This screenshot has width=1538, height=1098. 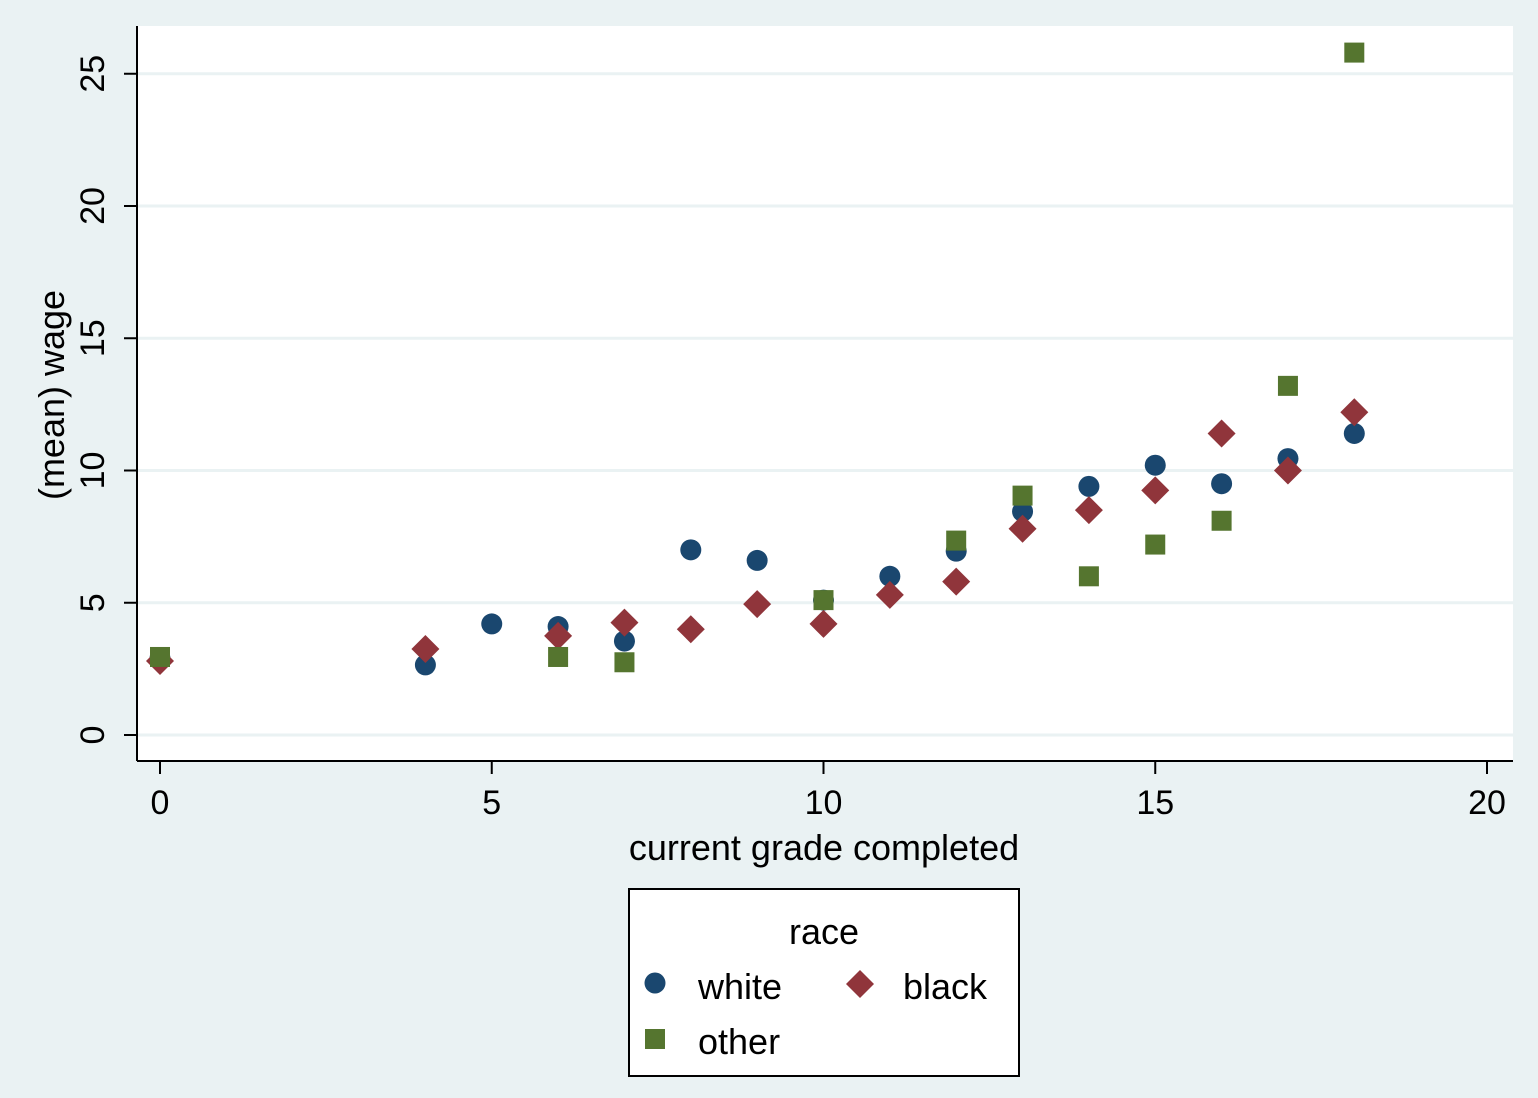 I want to click on x-tick-label-20: 20, so click(x=1487, y=803).